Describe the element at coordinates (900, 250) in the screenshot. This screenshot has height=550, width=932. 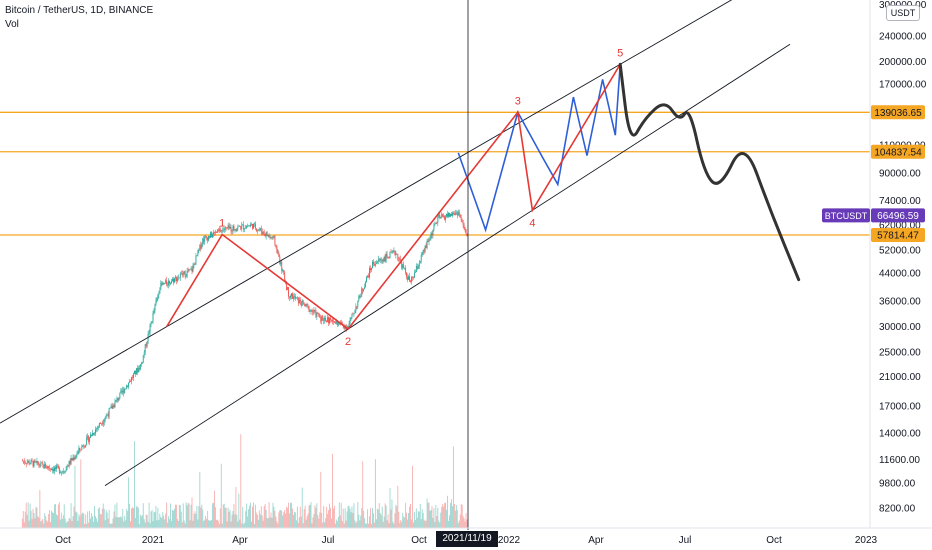
I see `price-tick-label: 52000.00` at that location.